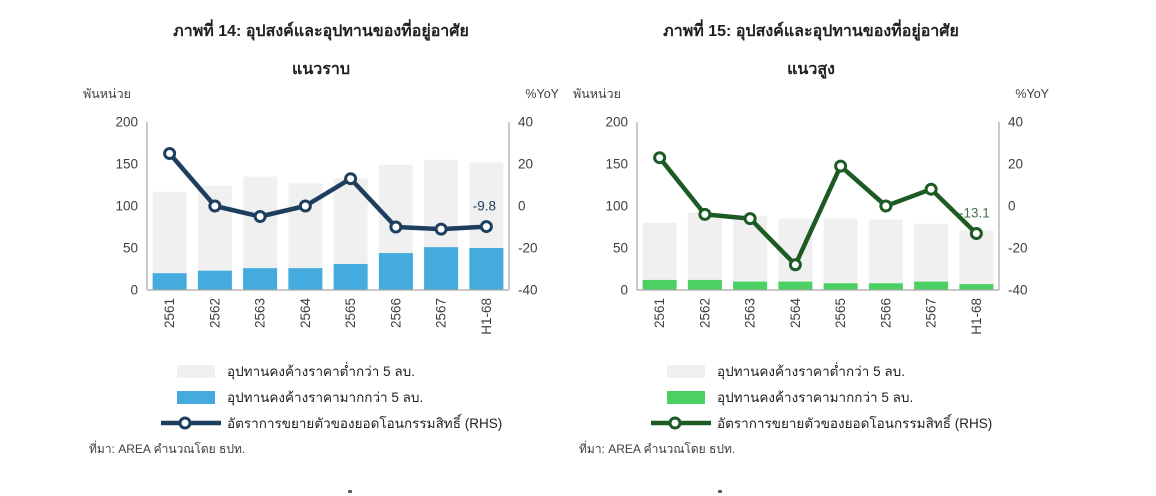  What do you see at coordinates (686, 397) in the screenshot?
I see `green-bar-swatch` at bounding box center [686, 397].